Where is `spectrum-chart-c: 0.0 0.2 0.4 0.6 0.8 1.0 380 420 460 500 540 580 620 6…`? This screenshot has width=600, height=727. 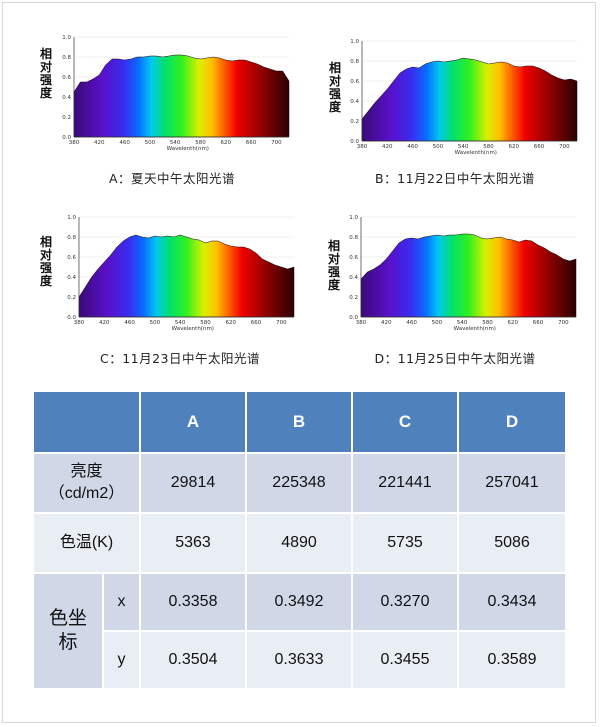 spectrum-chart-c: 0.0 0.2 0.4 0.6 0.8 1.0 380 420 460 500 540 580 620 6… is located at coordinates (182, 278).